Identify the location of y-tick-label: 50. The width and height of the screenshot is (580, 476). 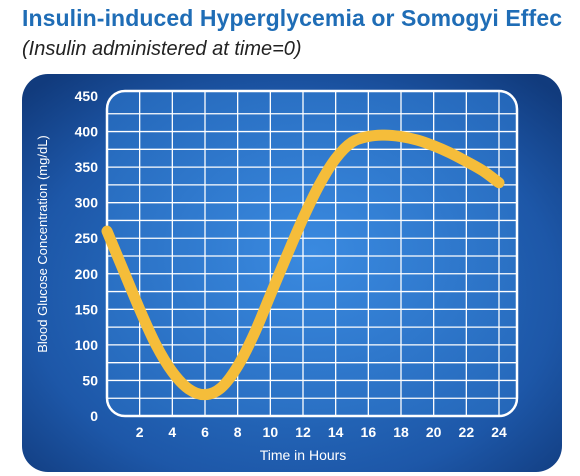
(90, 380).